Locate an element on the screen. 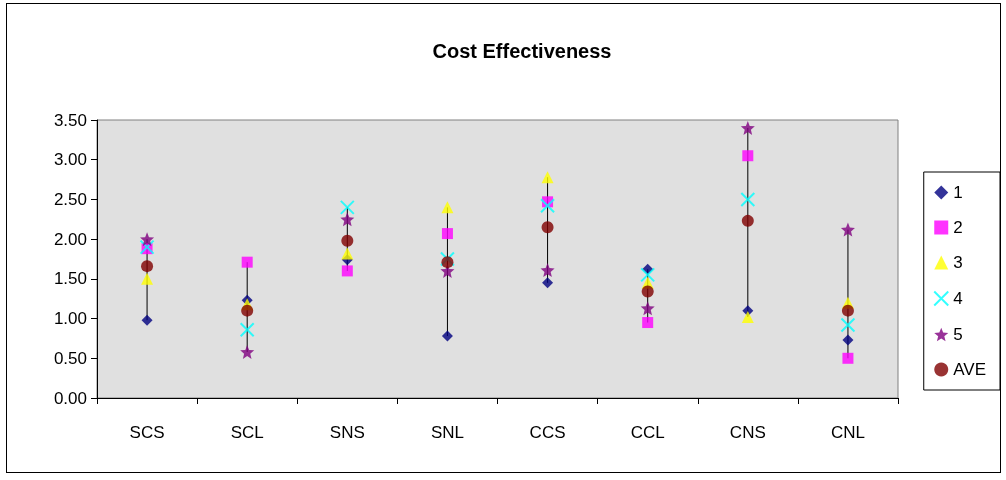 Image resolution: width=1006 pixels, height=480 pixels. legend-label: 4 is located at coordinates (958, 298).